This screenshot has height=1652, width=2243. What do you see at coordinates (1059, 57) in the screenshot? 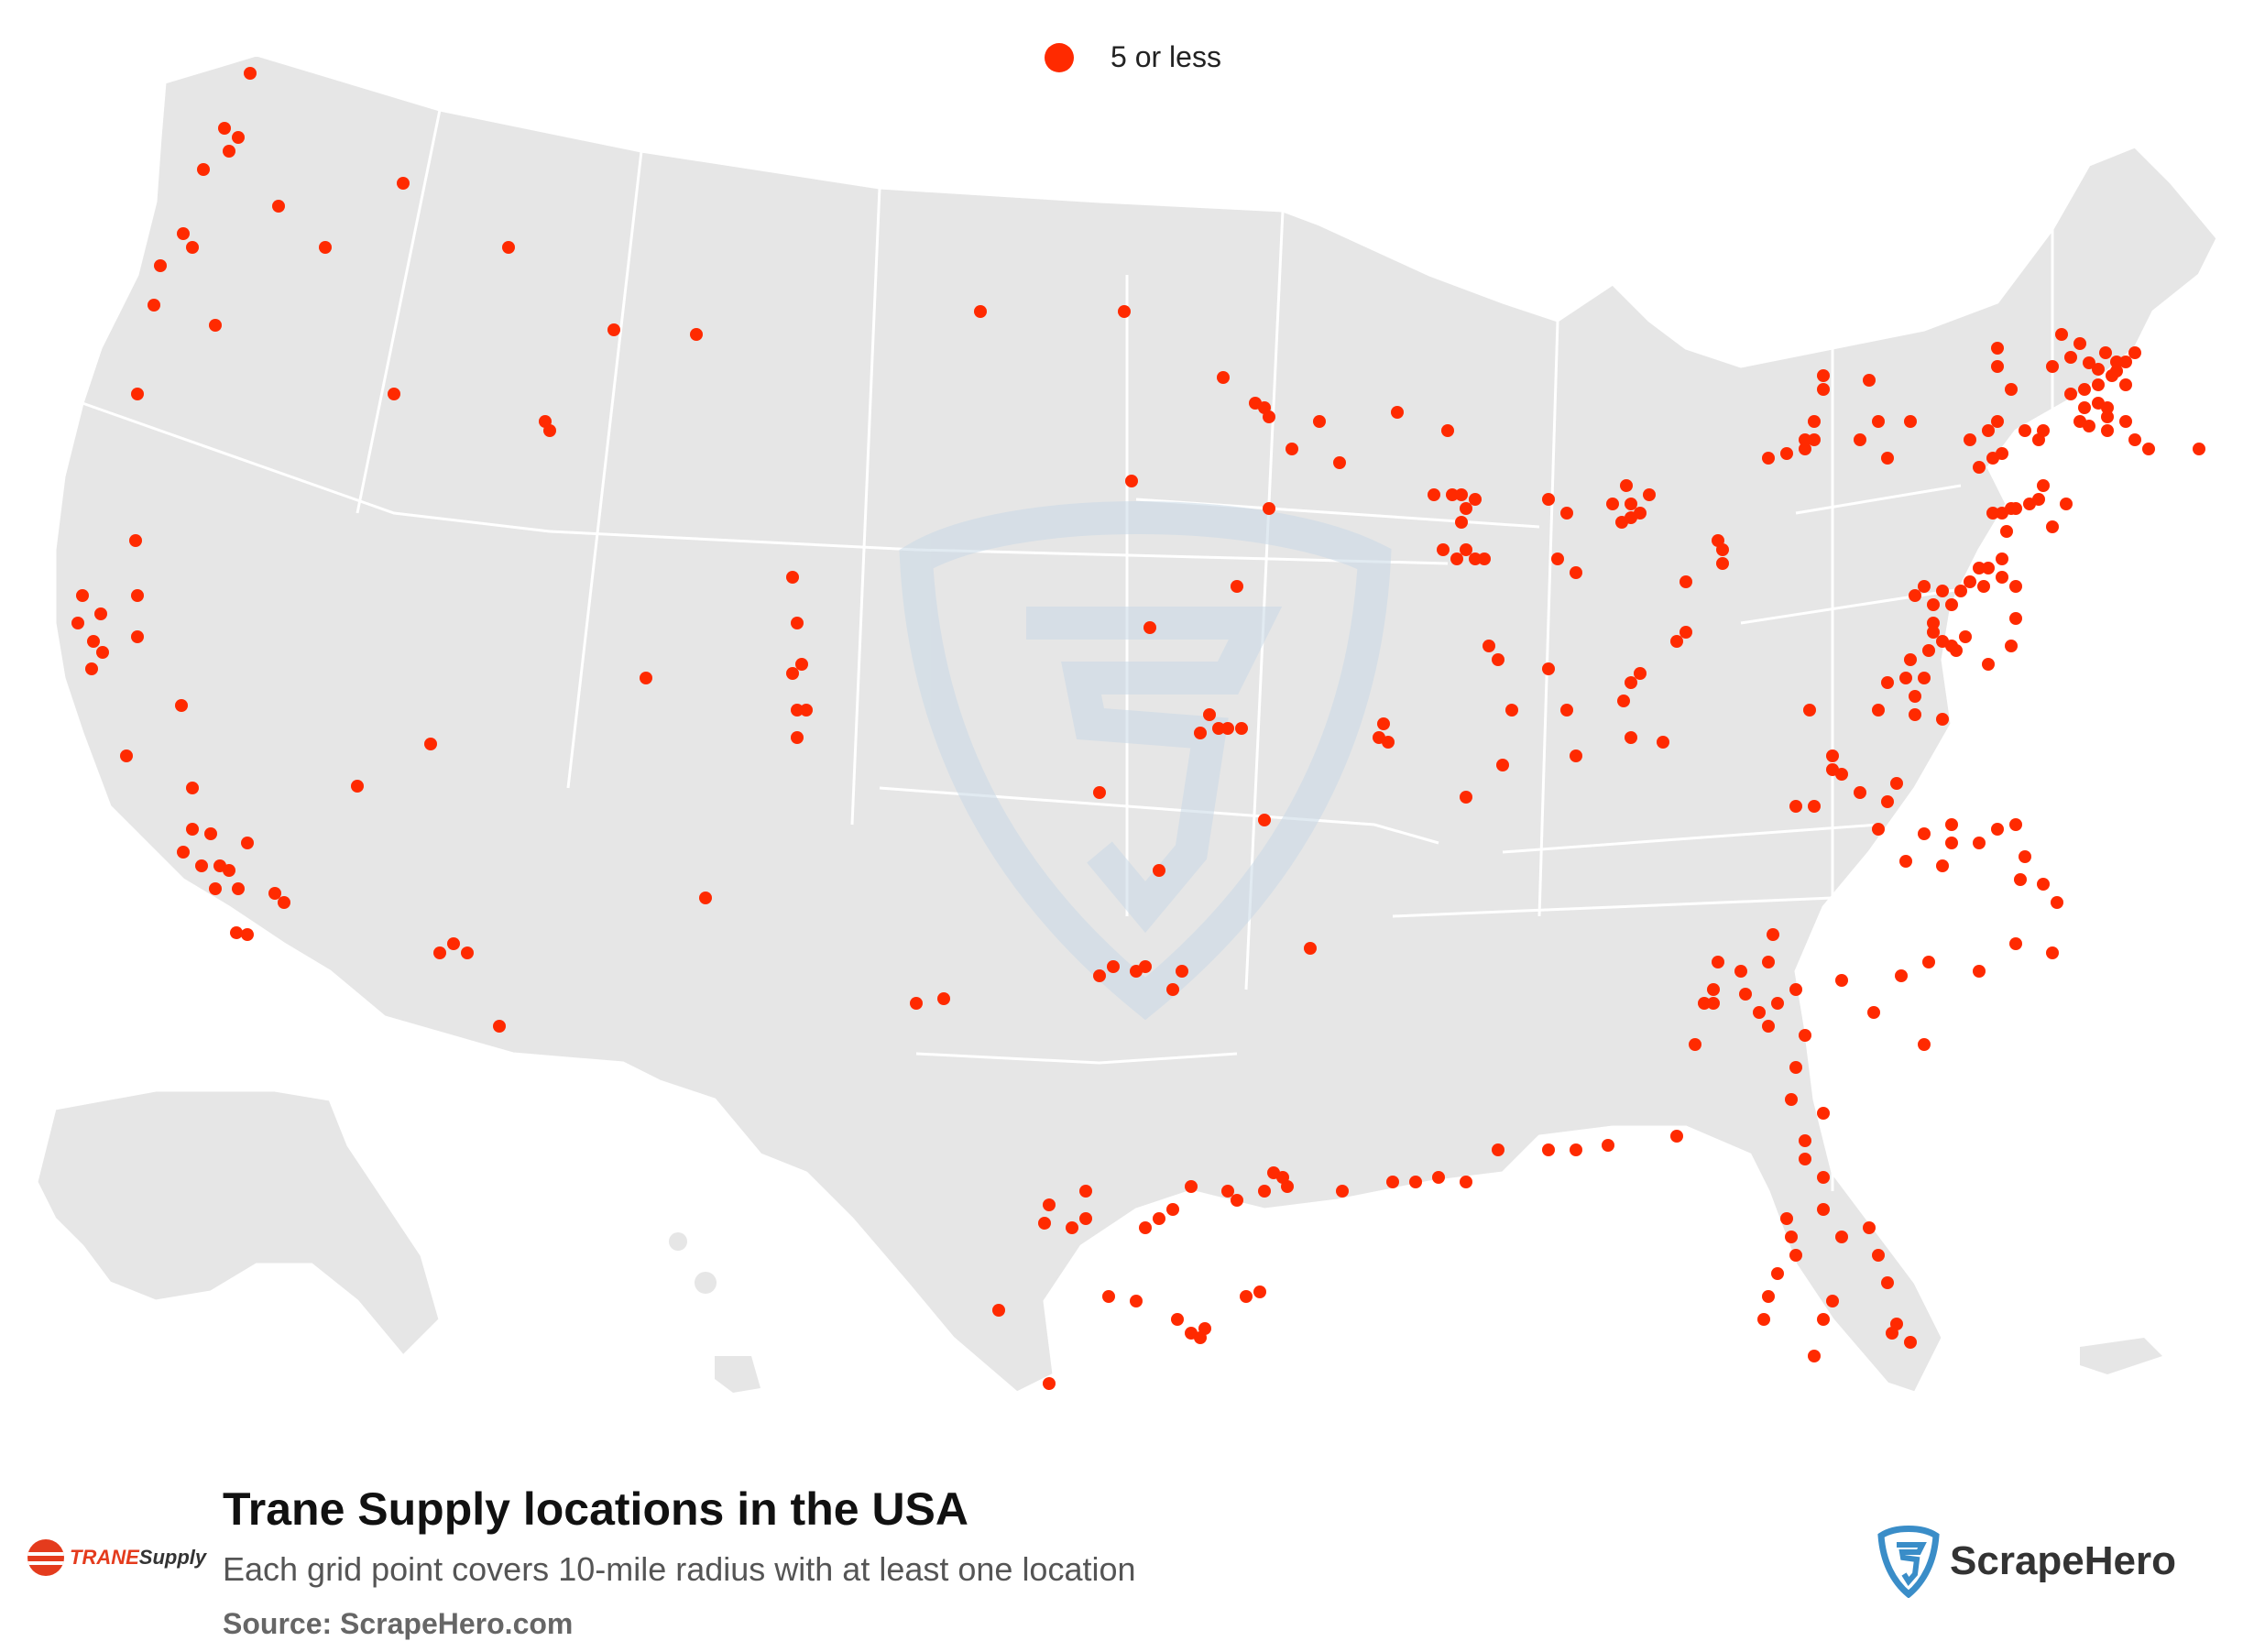
I see `legend-marker-icon` at bounding box center [1059, 57].